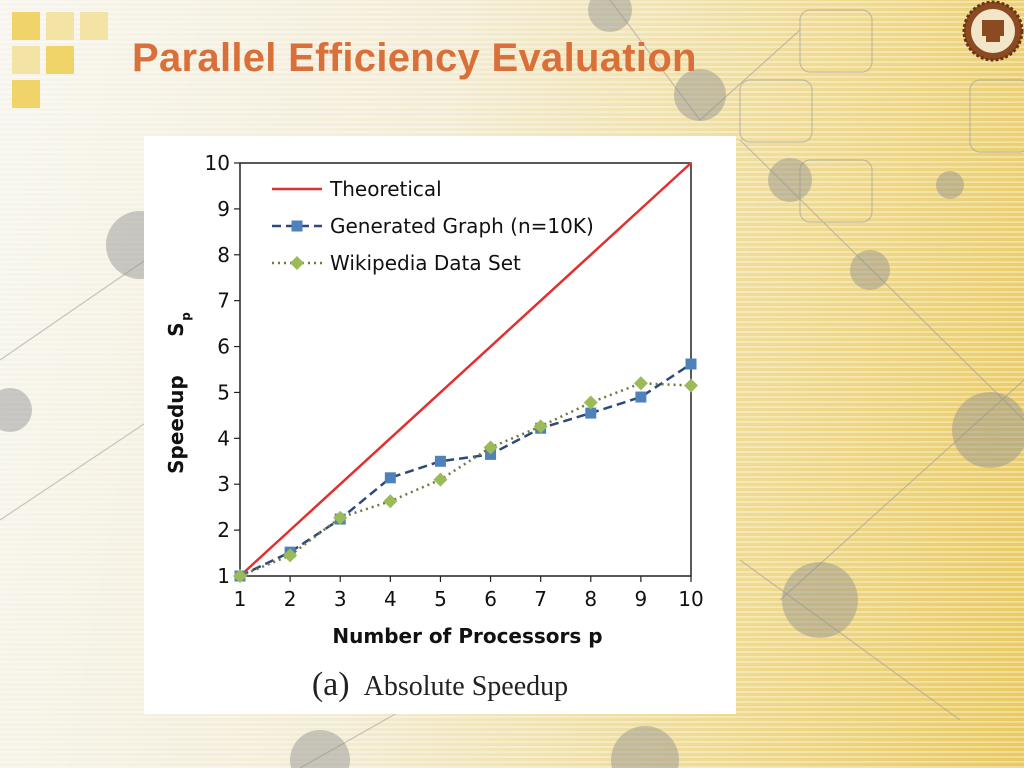  Describe the element at coordinates (223, 438) in the screenshot. I see `y-tick-label: 4` at that location.